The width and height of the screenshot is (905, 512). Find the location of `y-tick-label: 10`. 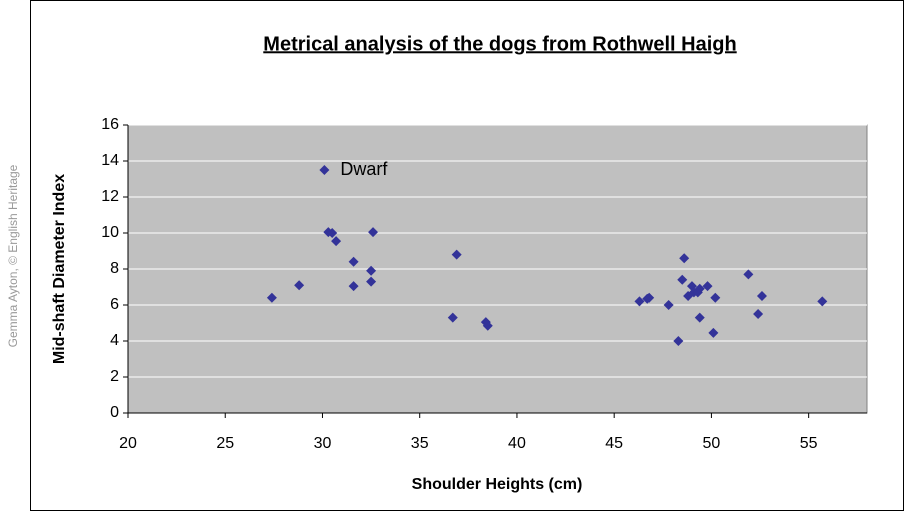

y-tick-label: 10 is located at coordinates (110, 232).